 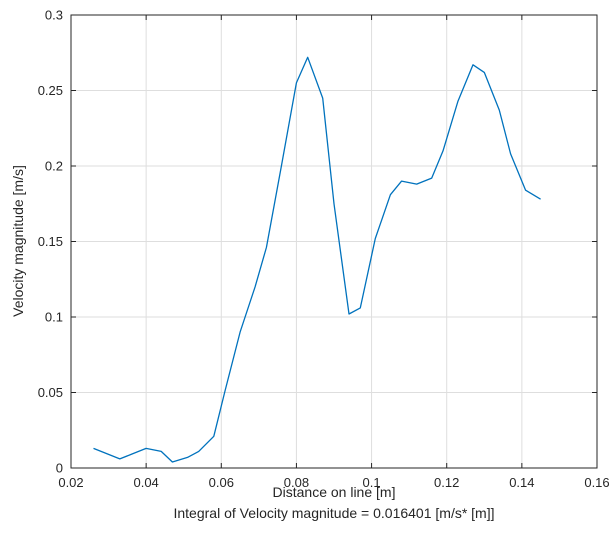 What do you see at coordinates (521, 482) in the screenshot?
I see `x-tick-label: 0.14` at bounding box center [521, 482].